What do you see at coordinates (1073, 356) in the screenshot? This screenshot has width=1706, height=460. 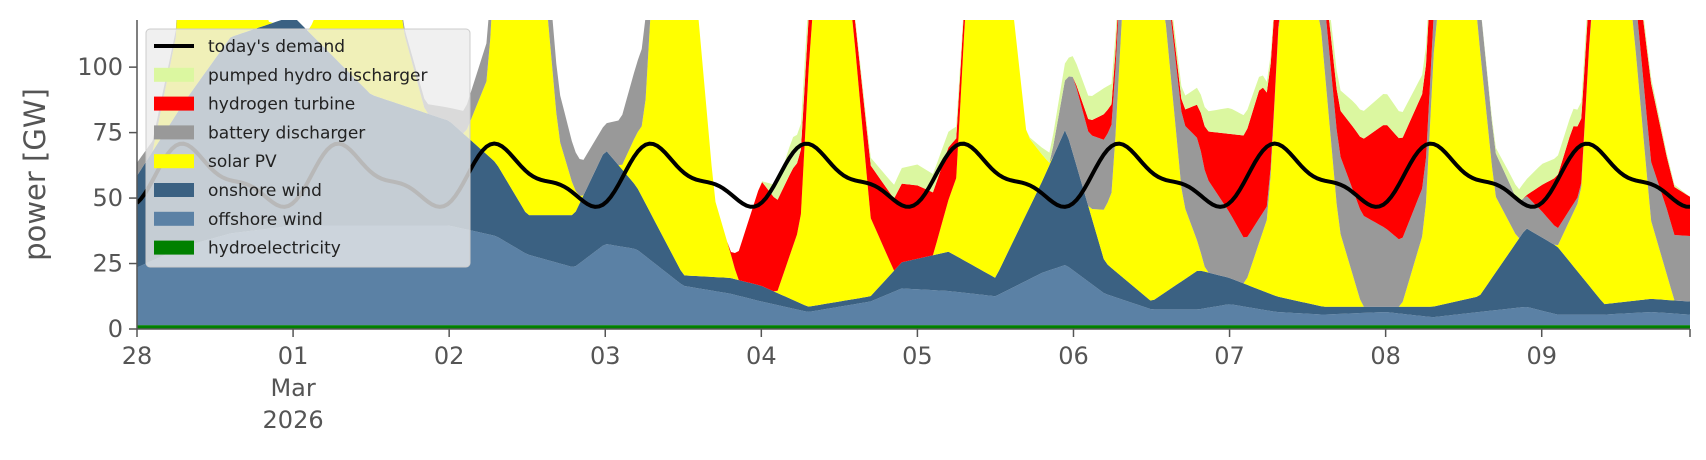 I see `x-tick-label: 06` at bounding box center [1073, 356].